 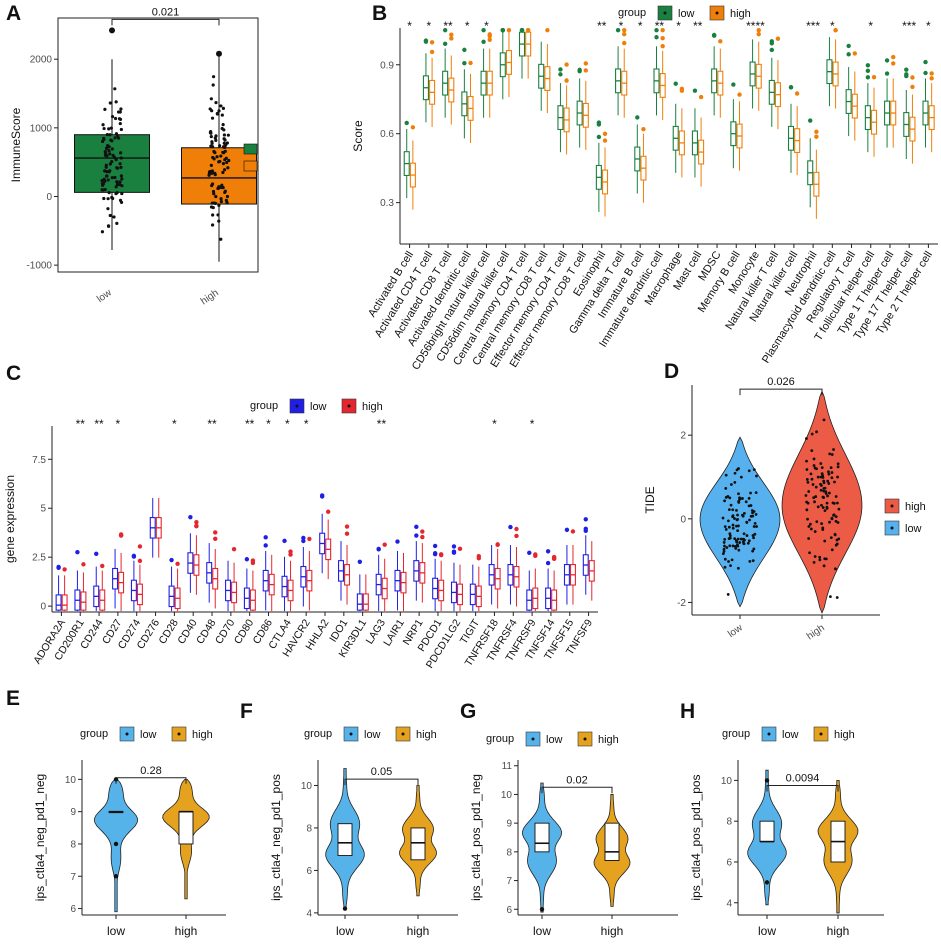 What do you see at coordinates (803, 778) in the screenshot?
I see `p-value-label: 0.0094` at bounding box center [803, 778].